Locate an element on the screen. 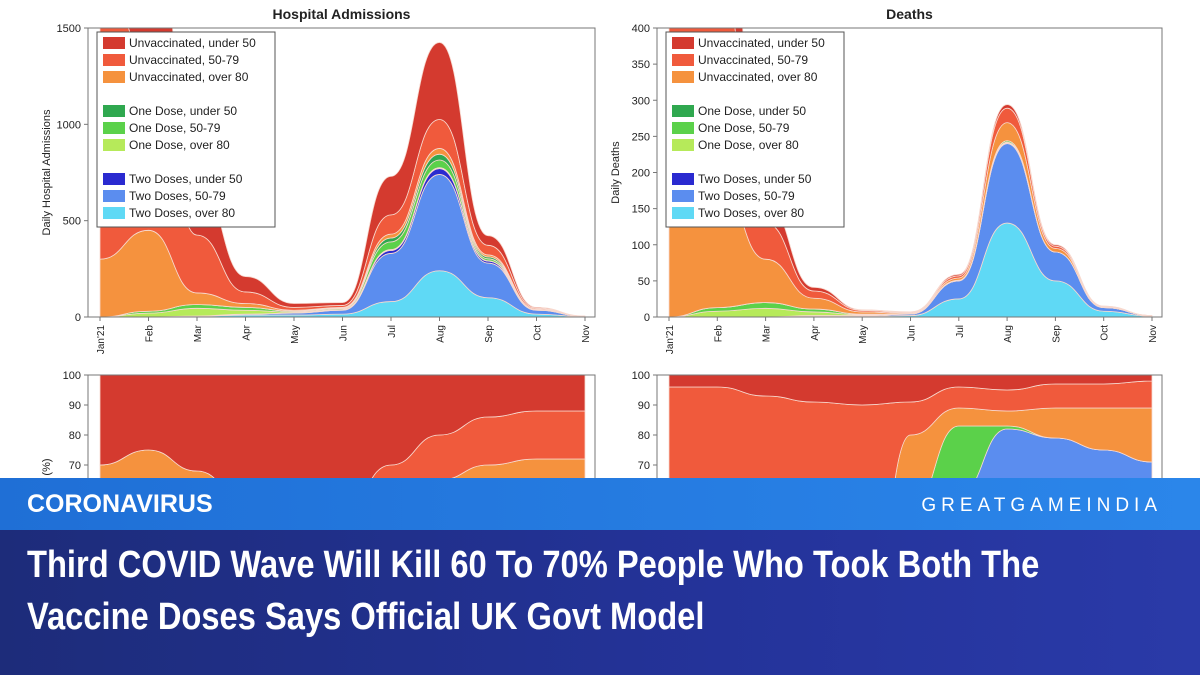 The height and width of the screenshot is (675, 1200). y-tick-label: 200 is located at coordinates (641, 174).